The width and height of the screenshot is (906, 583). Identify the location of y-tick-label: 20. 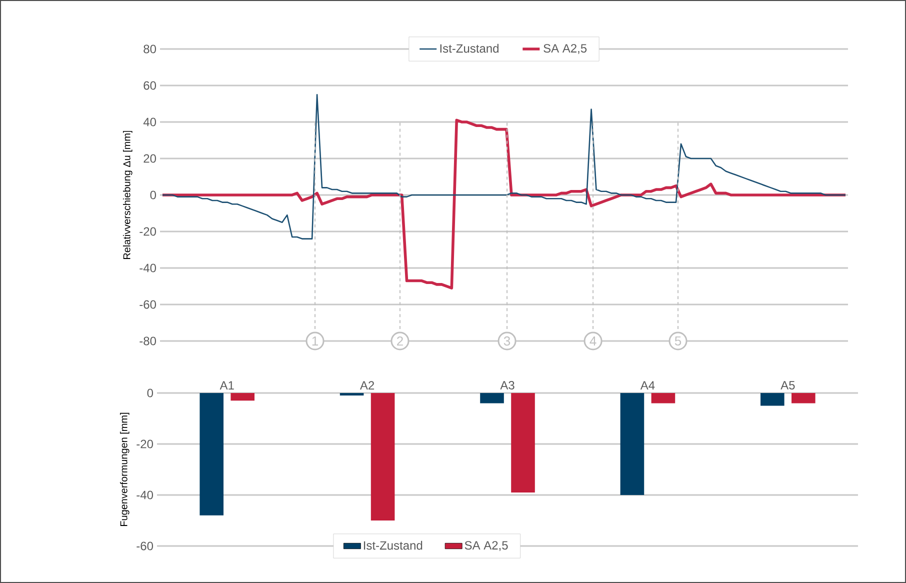
(150, 158).